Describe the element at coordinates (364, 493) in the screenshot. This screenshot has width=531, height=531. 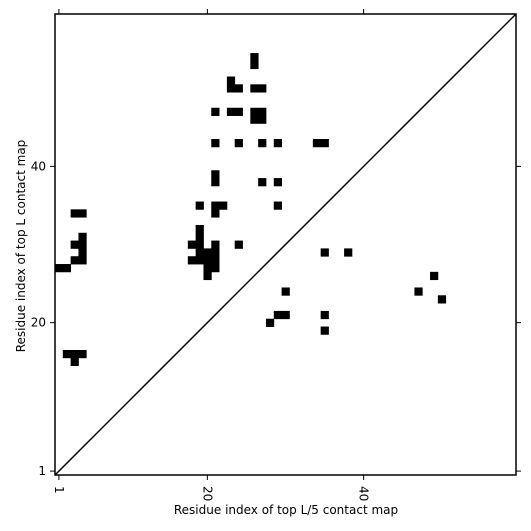
I see `x-tick-label: 40` at that location.